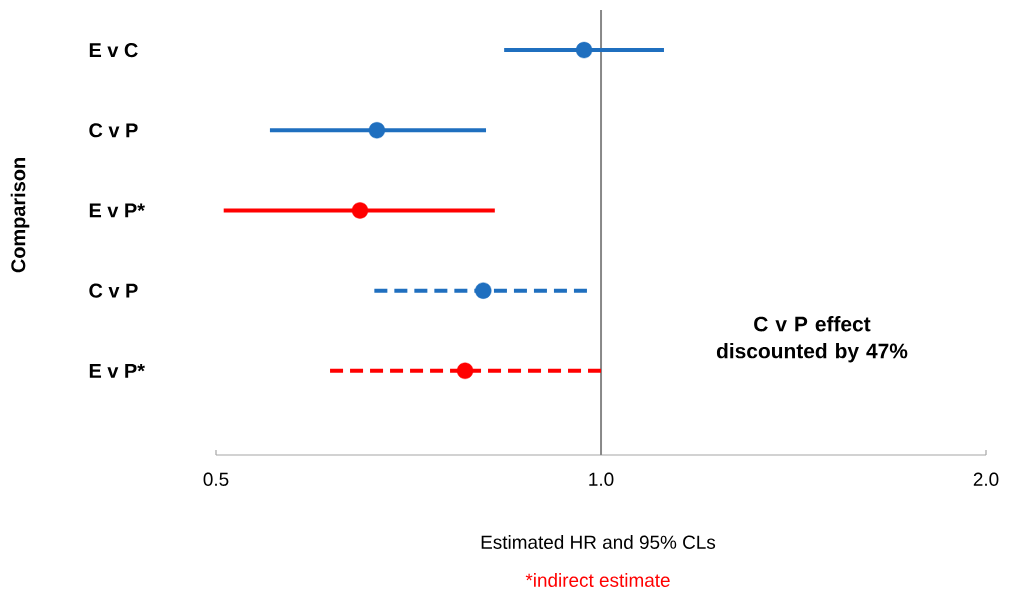 The image size is (1009, 601). What do you see at coordinates (601, 479) in the screenshot?
I see `x-tick-label: 1.0` at bounding box center [601, 479].